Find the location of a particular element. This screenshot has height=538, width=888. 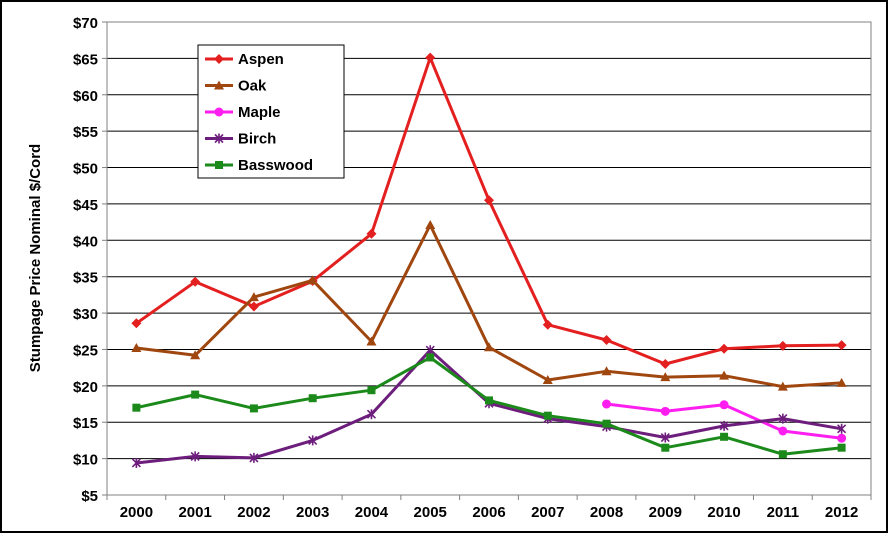

legend: Aspen Oak Maple Birch Basswood is located at coordinates (271, 111).